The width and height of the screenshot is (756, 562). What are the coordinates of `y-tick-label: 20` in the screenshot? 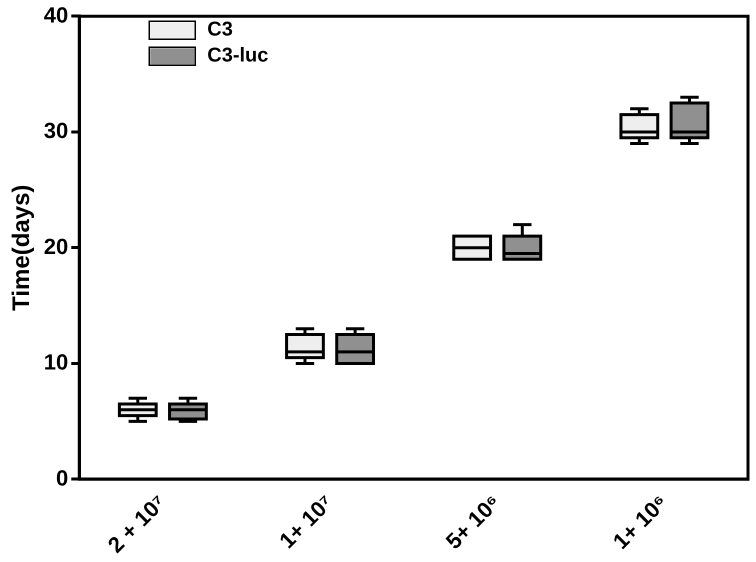 It's located at (56, 246).